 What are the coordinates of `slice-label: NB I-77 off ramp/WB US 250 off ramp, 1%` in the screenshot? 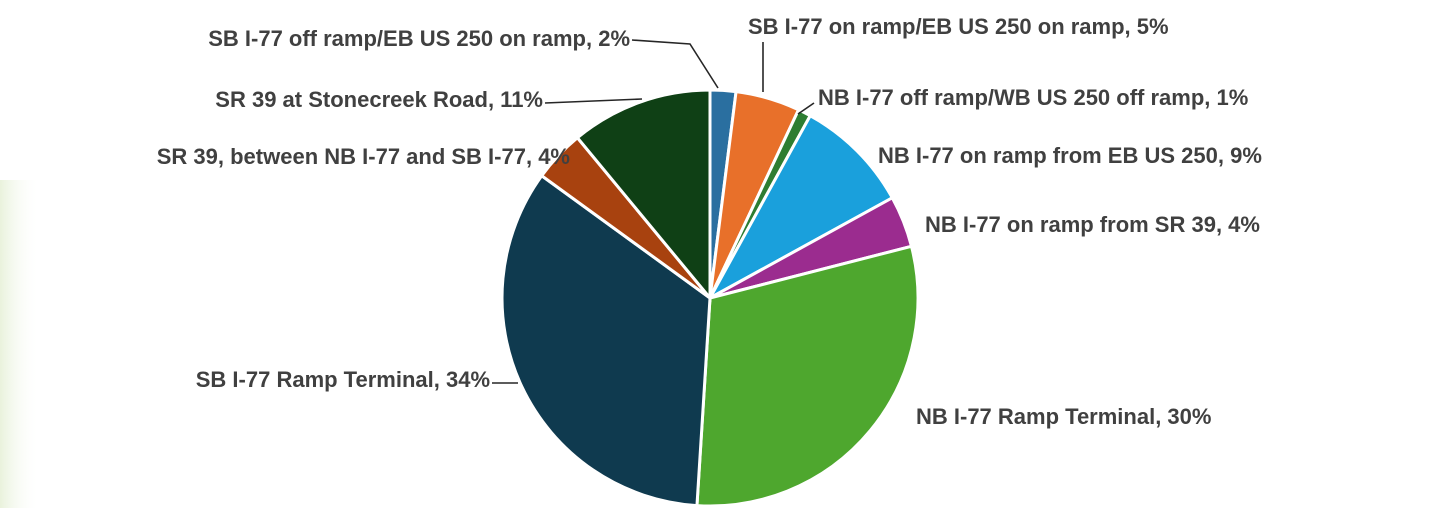 It's located at (1033, 97).